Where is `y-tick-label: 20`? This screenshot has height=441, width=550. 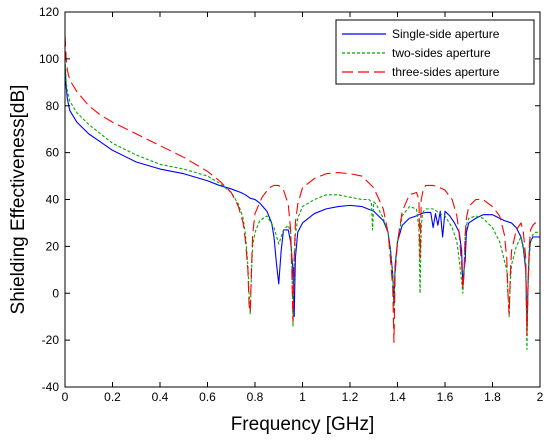
y-tick-label: 20 is located at coordinates (53, 246).